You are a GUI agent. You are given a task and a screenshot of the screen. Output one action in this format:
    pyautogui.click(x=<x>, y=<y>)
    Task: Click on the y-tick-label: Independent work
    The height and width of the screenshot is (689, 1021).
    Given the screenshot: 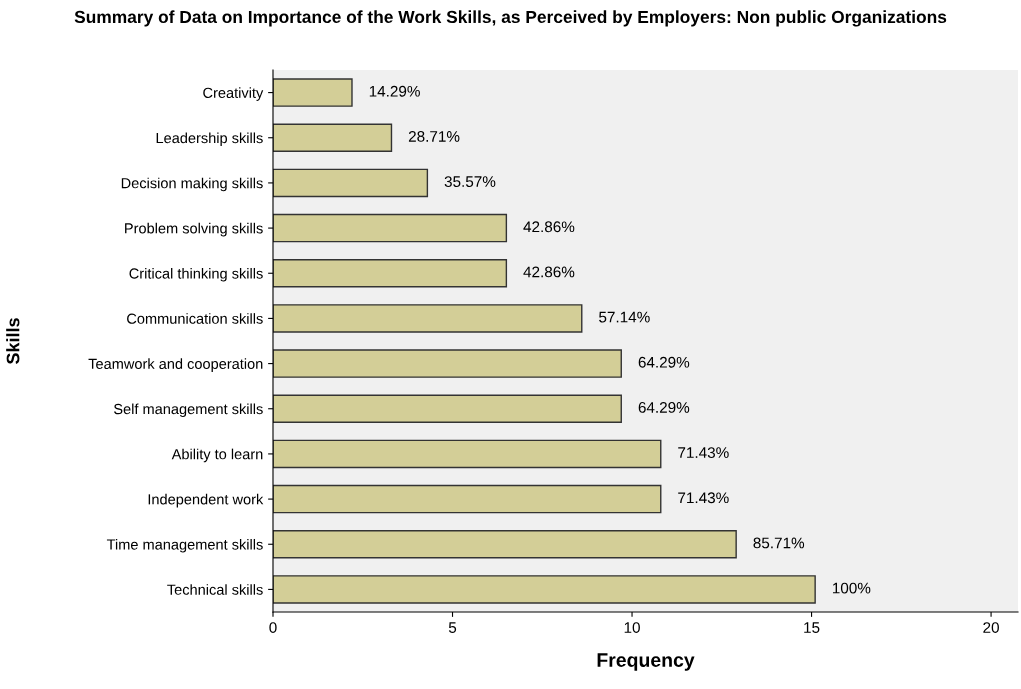 What is the action you would take?
    pyautogui.click(x=206, y=500)
    